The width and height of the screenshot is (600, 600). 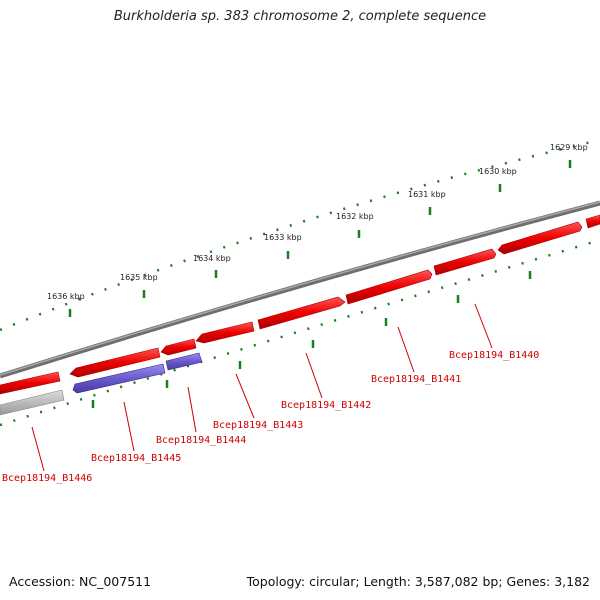 I want to click on gray-gene, so click(x=32, y=402).